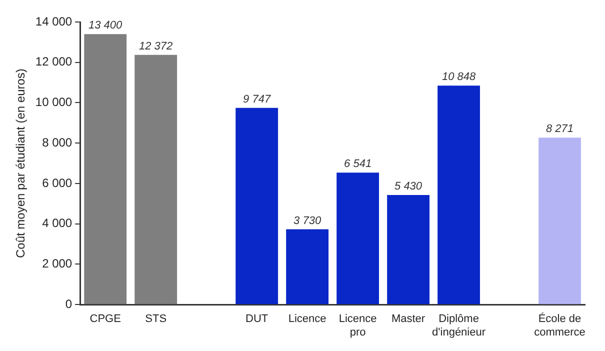  What do you see at coordinates (57, 263) in the screenshot?
I see `y-tick-label: 2 000` at bounding box center [57, 263].